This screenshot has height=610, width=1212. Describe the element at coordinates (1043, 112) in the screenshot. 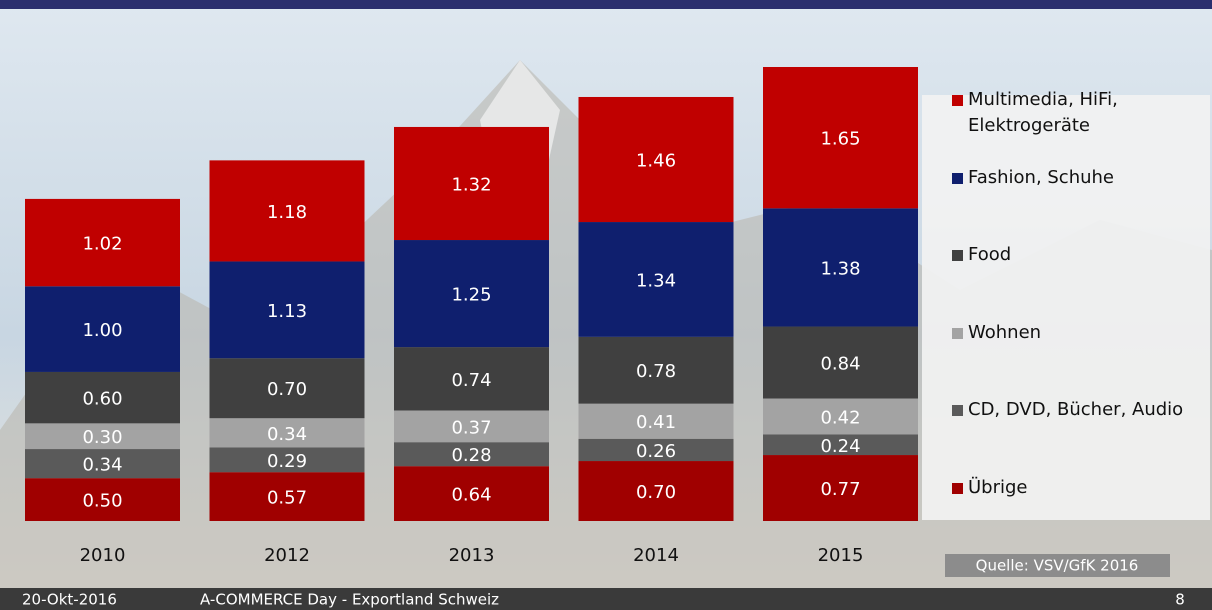

I see `legend-label: Multimedia, HiFi, Elektrogeräte` at that location.